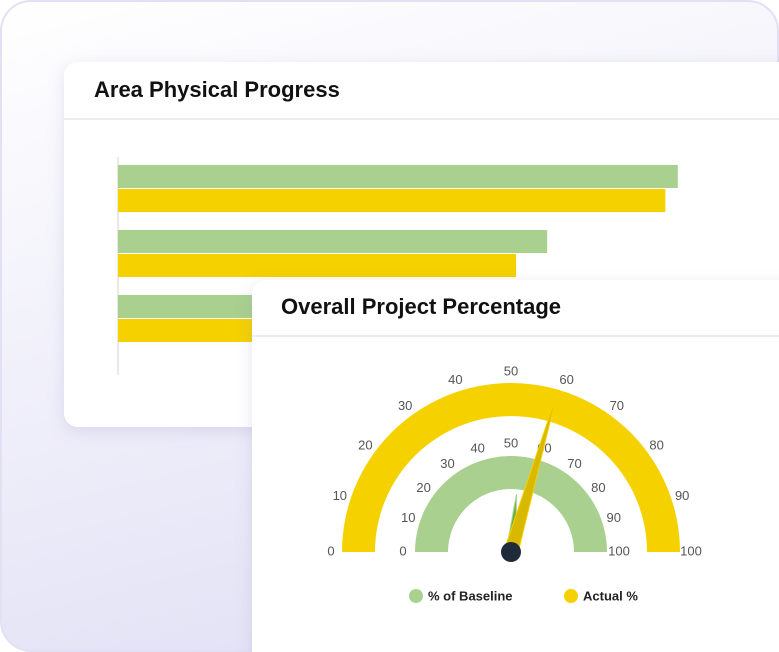 The image size is (779, 652). What do you see at coordinates (610, 595) in the screenshot?
I see `legend-label: Actual %` at bounding box center [610, 595].